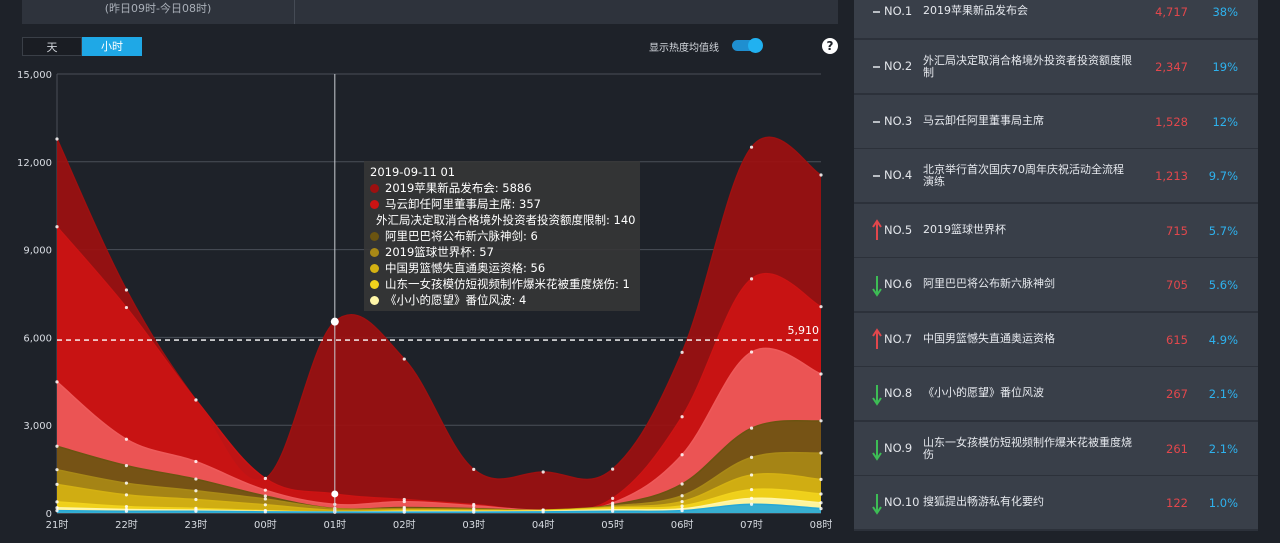 This screenshot has width=1280, height=543. What do you see at coordinates (1027, 66) in the screenshot?
I see `ranking-topic-link: 外汇局决定取消合格境外投资者投资额度限制` at bounding box center [1027, 66].